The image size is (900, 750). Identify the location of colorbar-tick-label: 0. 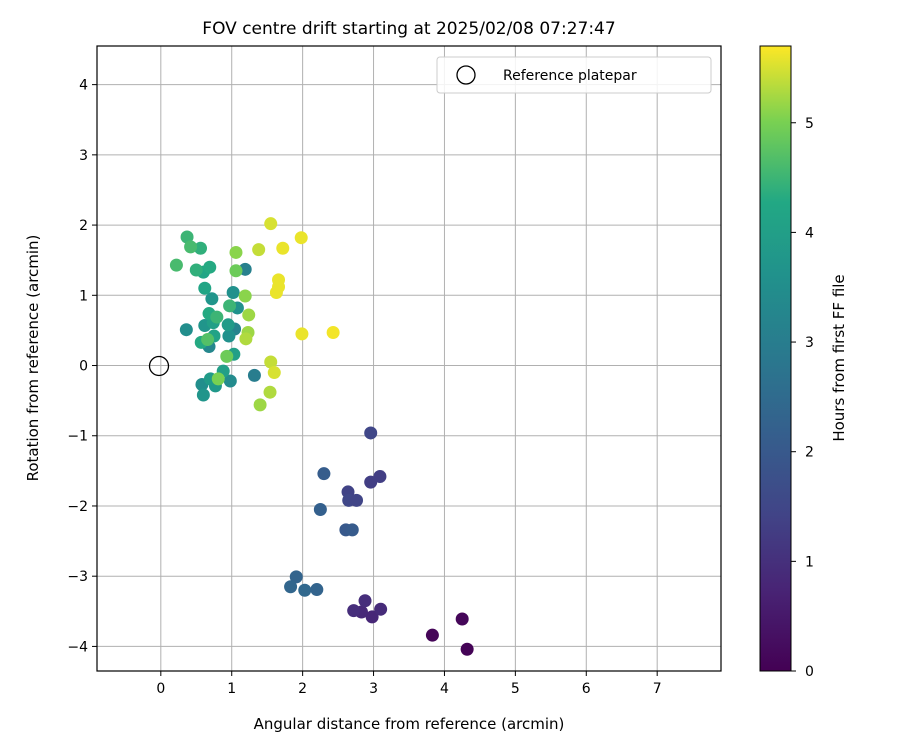
(809, 672).